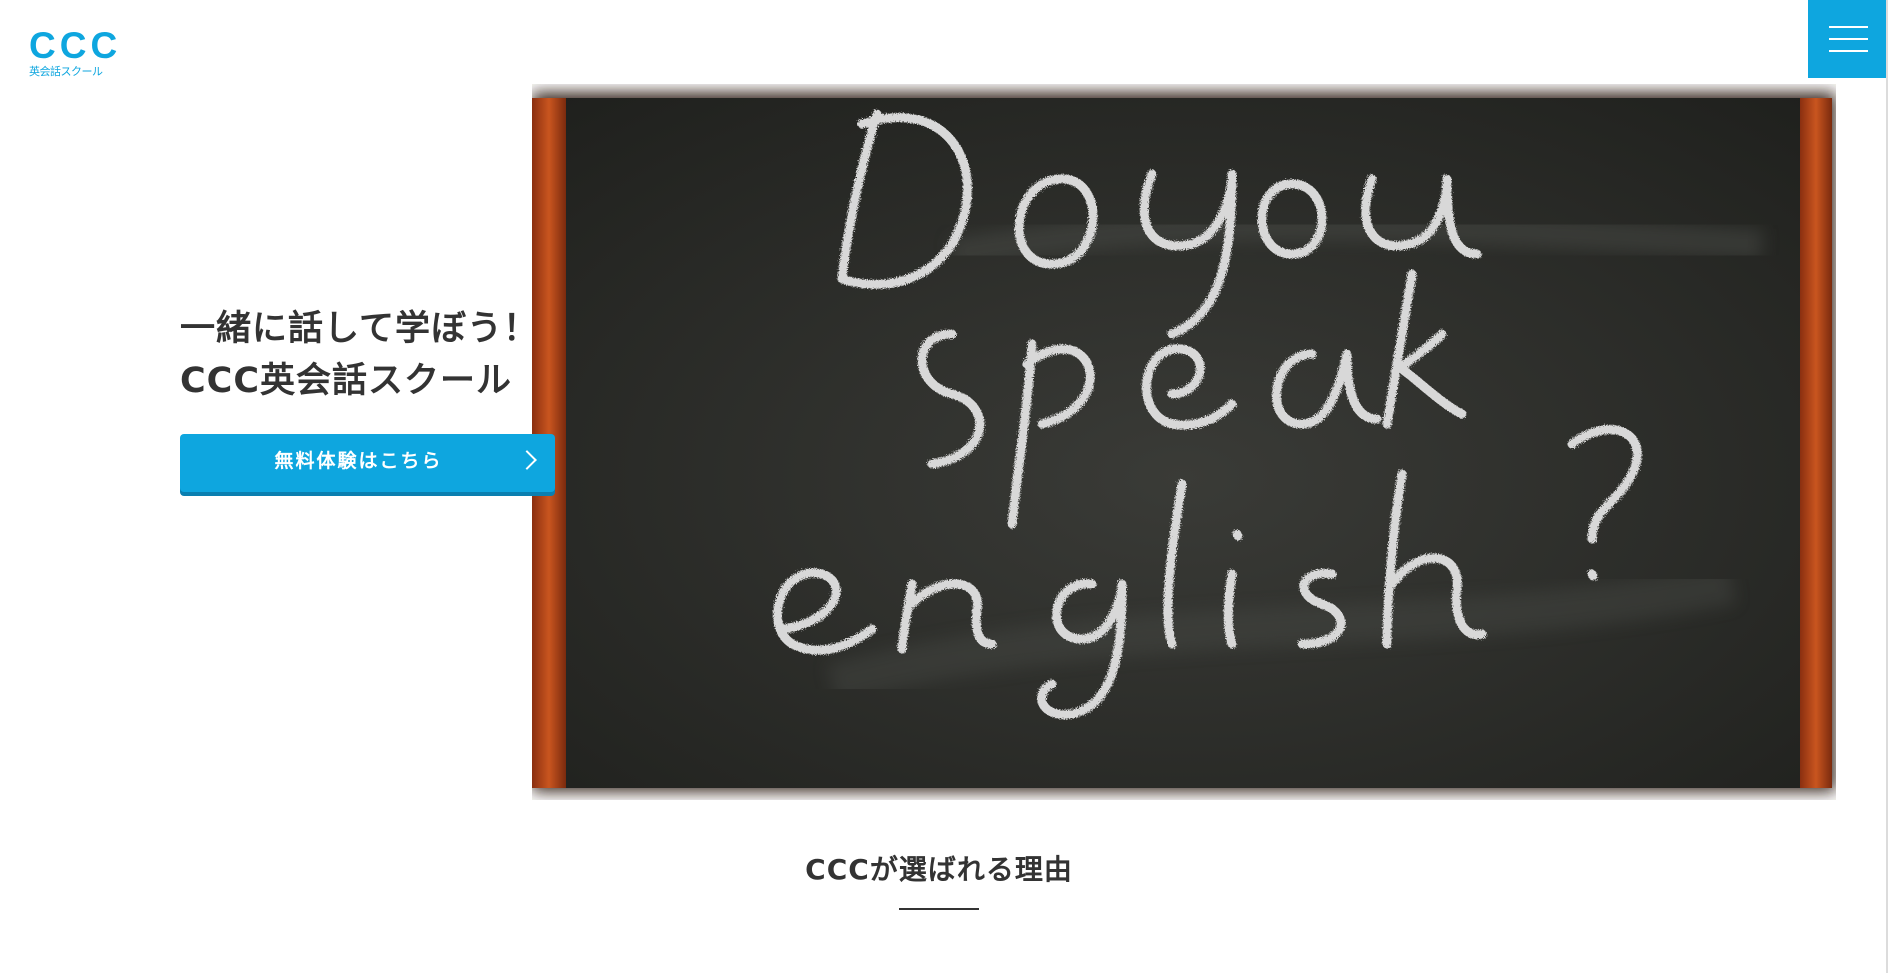 This screenshot has width=1892, height=973. Describe the element at coordinates (380, 355) in the screenshot. I see `hero-heading: 一緒に話して学ぼう！ CCC英会話スクール` at that location.